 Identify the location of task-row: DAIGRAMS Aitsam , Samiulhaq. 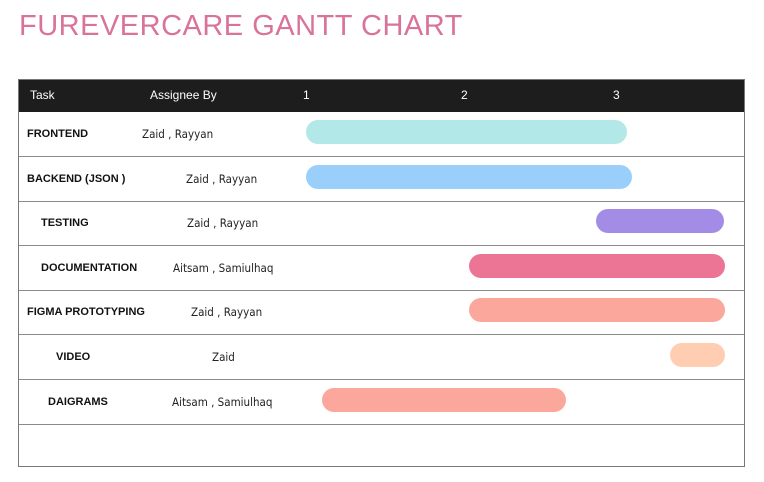
(381, 402).